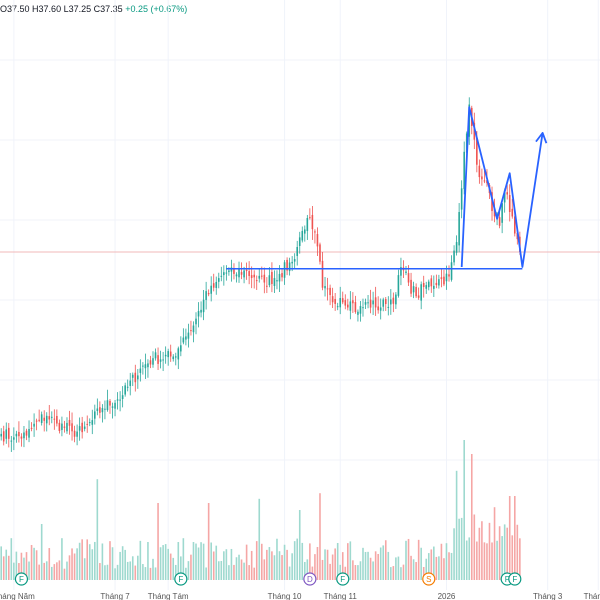 The image size is (600, 600). I want to click on event-marker-f-3: F, so click(343, 579).